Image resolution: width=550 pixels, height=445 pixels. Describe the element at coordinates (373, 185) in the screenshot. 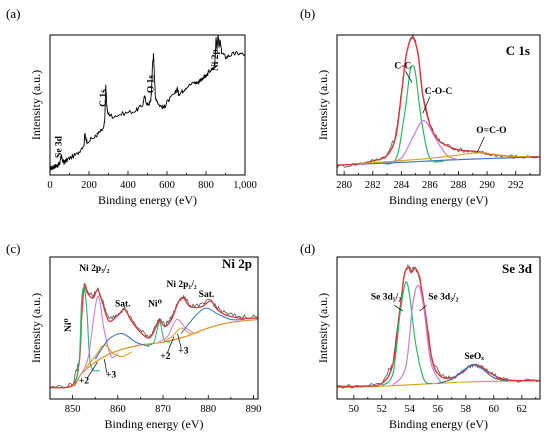

I see `x-tick-label-b-1: 282` at that location.